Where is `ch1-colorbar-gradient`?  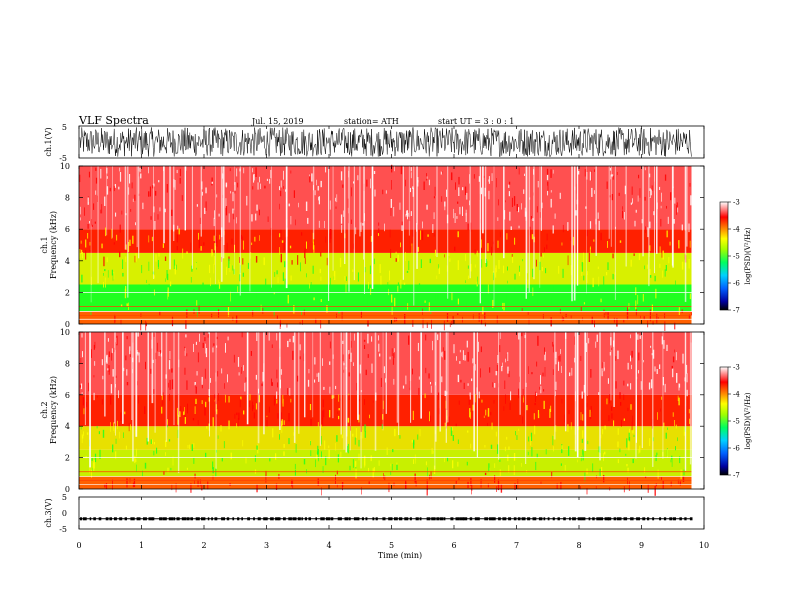 ch1-colorbar-gradient is located at coordinates (724, 256).